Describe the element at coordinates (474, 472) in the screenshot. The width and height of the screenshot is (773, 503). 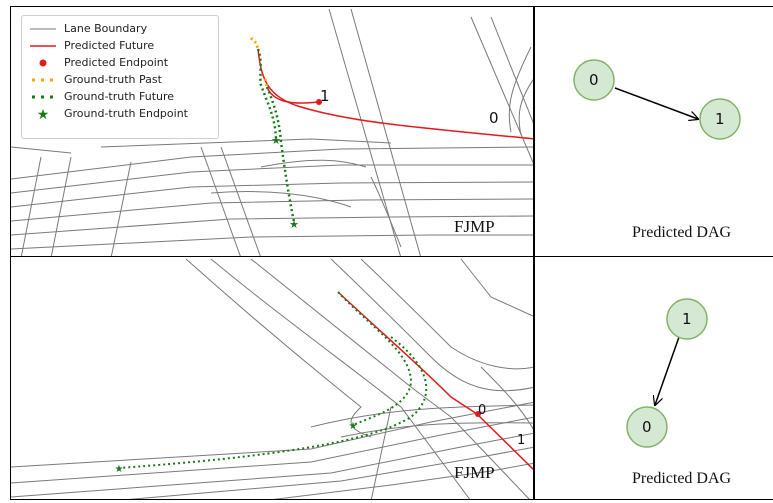
I see `method-label-bottom: FJMP` at that location.